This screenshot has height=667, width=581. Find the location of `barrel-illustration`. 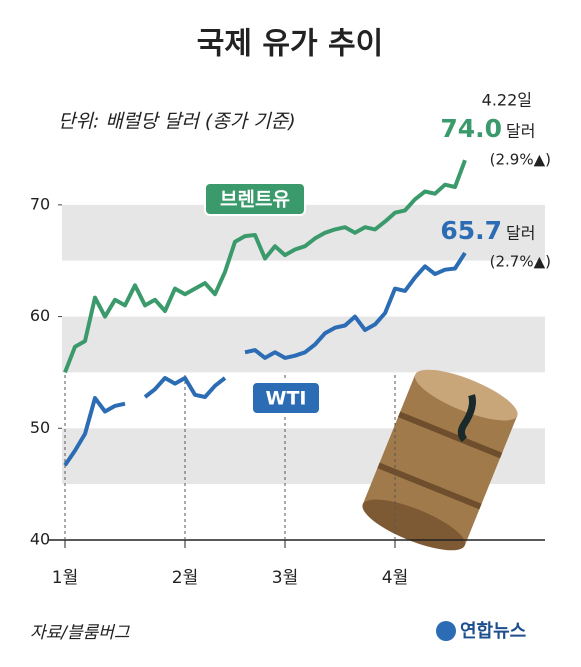

barrel-illustration is located at coordinates (440, 460).